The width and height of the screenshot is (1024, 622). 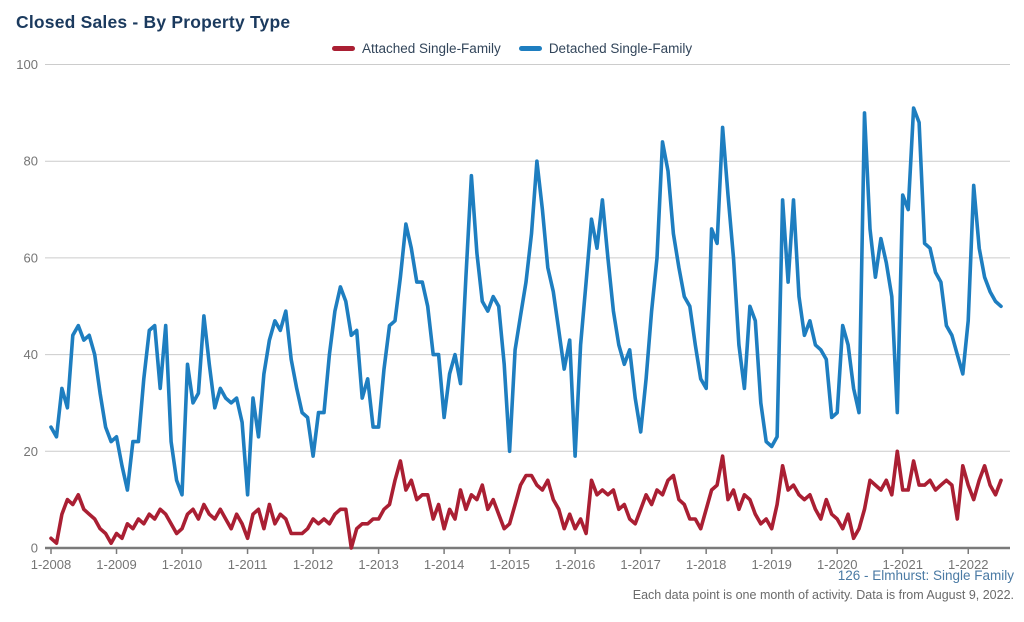 I want to click on x-tick-label-1-2019: 1-2019, so click(x=771, y=564).